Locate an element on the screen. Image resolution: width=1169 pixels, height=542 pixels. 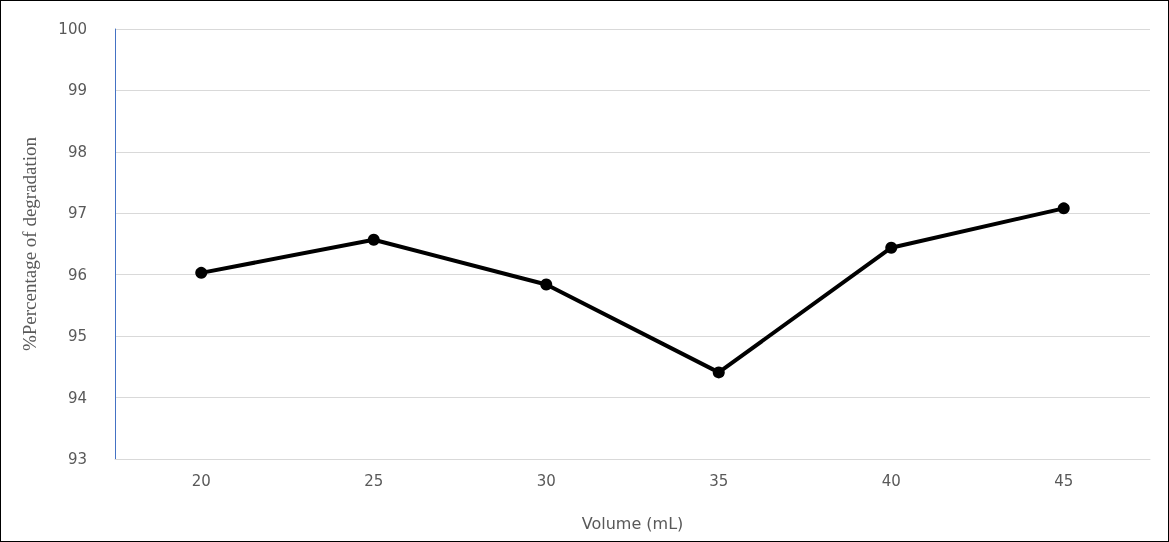
x-tick-label: 35 is located at coordinates (719, 480).